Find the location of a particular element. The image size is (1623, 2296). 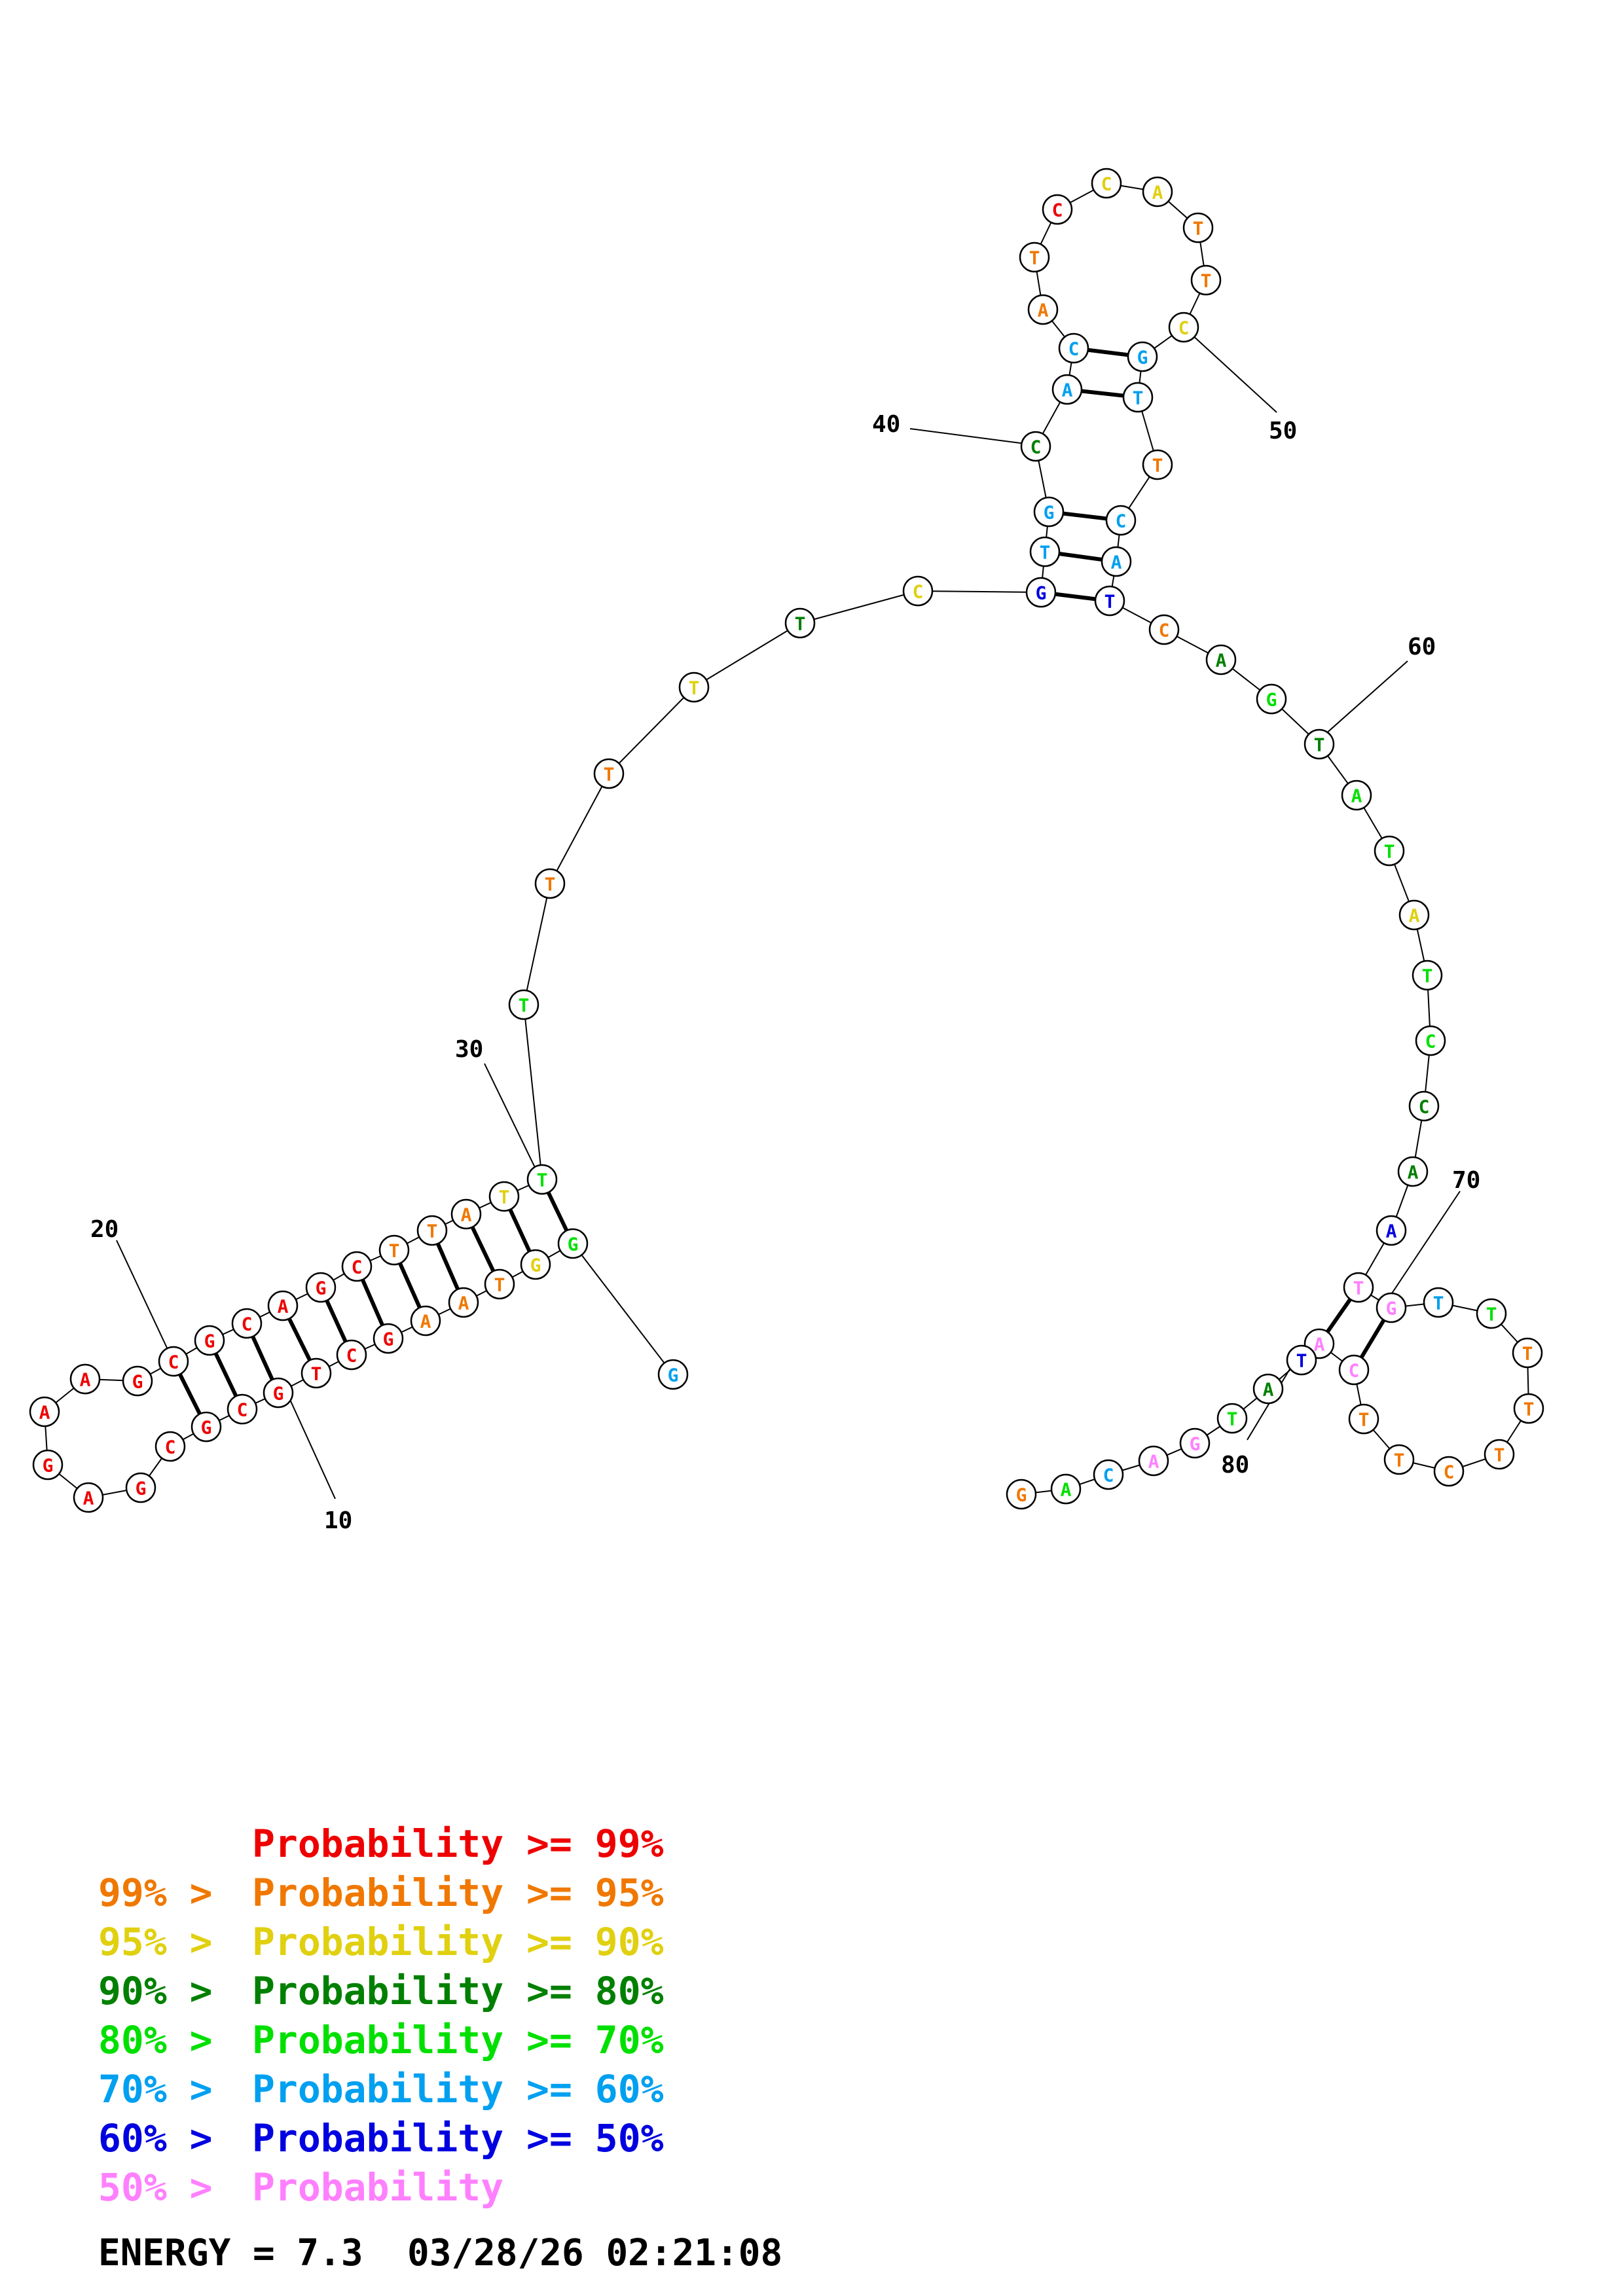

nucleotide-33: T is located at coordinates (609, 773).